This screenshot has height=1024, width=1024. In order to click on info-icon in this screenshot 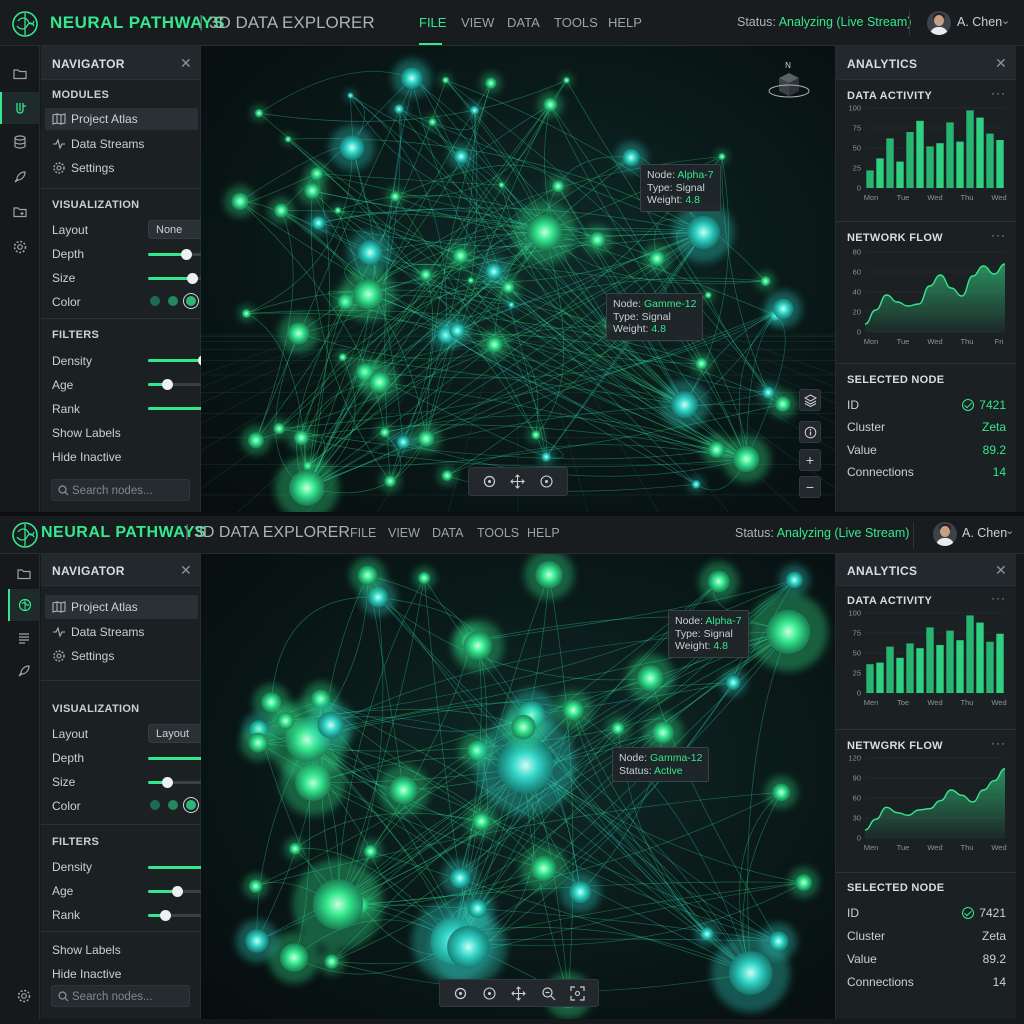, I will do `click(810, 432)`.